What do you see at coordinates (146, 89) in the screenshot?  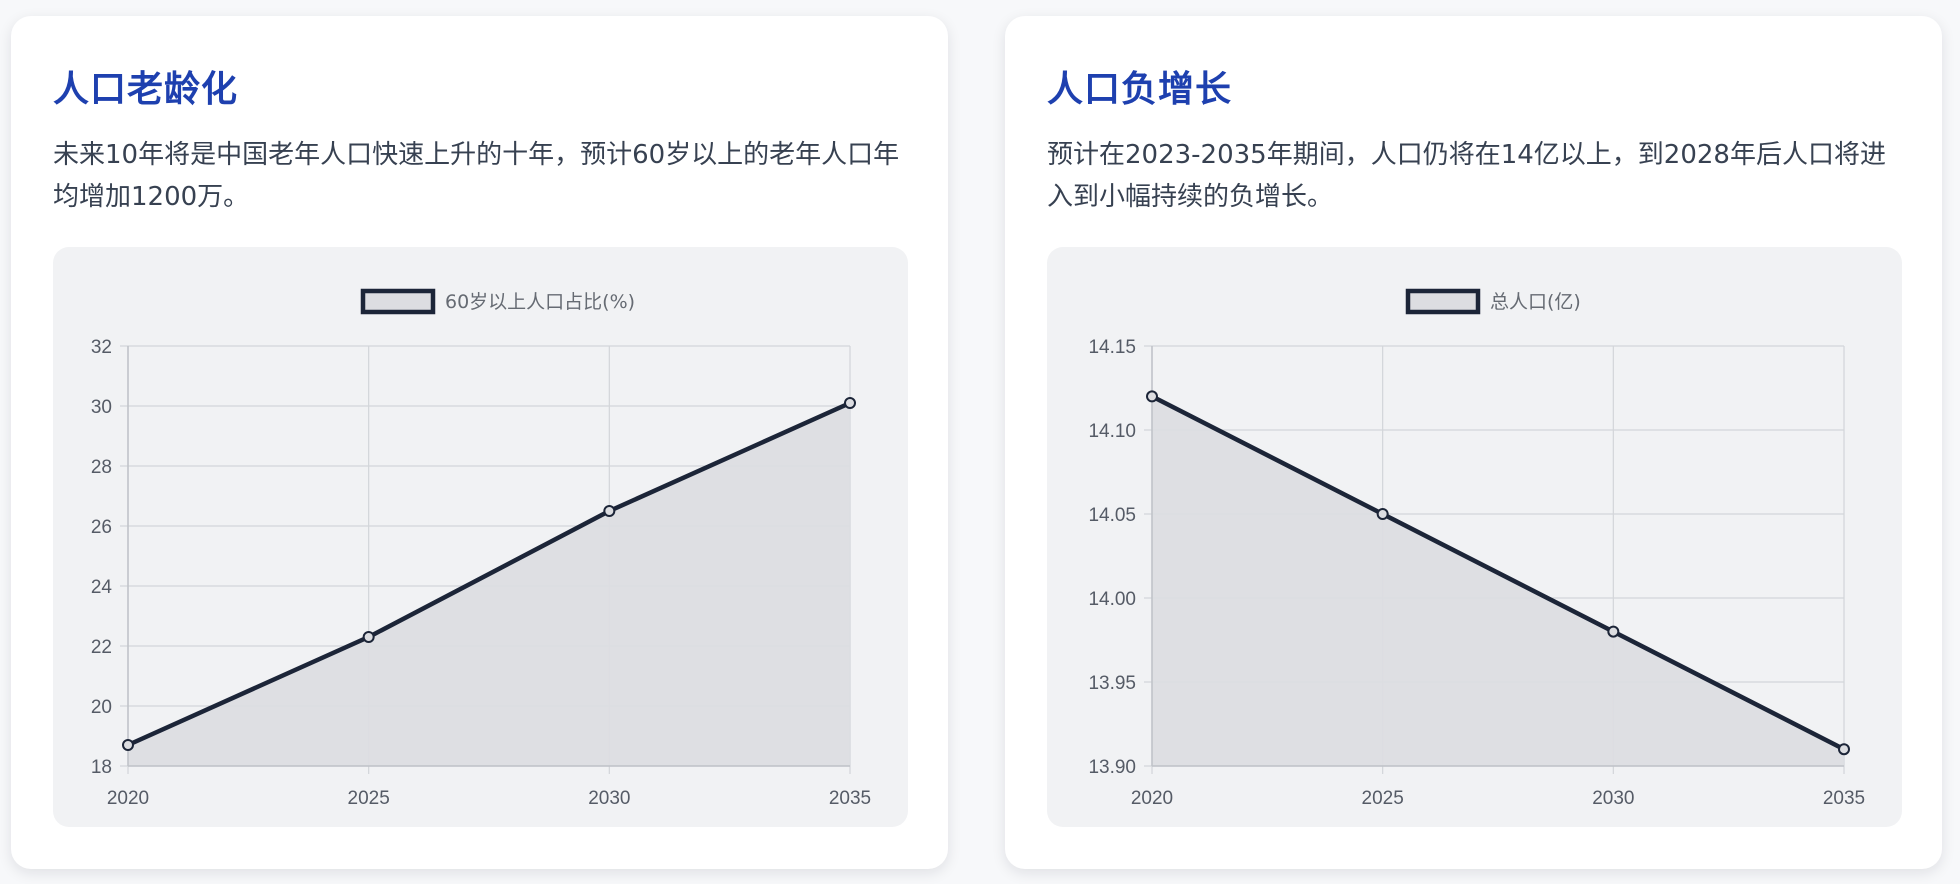 I see `card-title: 人口老龄化` at bounding box center [146, 89].